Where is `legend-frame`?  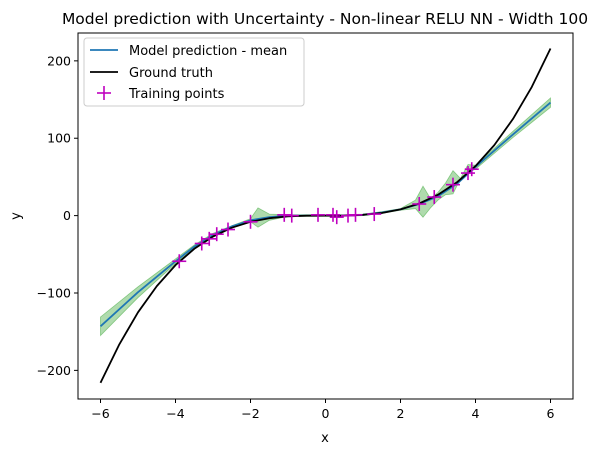 legend-frame is located at coordinates (194, 72).